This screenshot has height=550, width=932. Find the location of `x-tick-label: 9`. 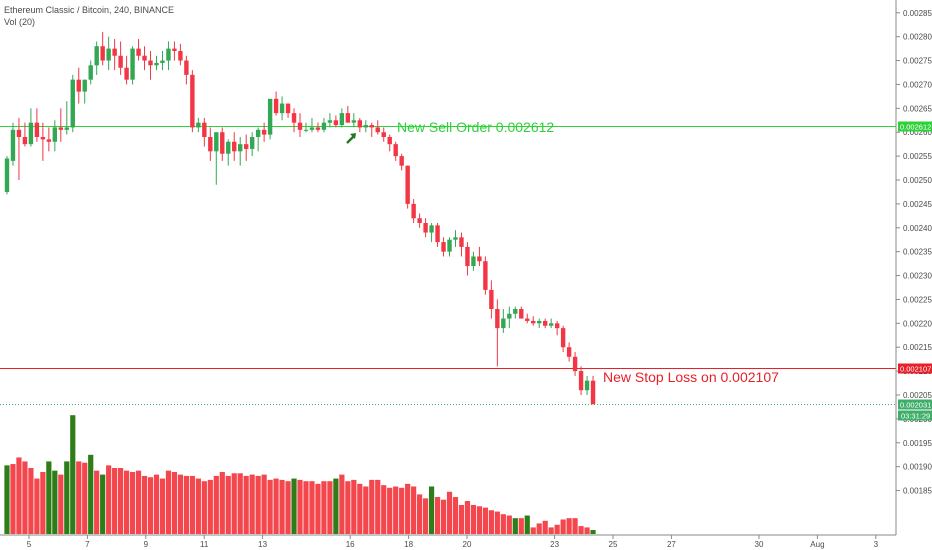

x-tick-label: 9 is located at coordinates (146, 544).